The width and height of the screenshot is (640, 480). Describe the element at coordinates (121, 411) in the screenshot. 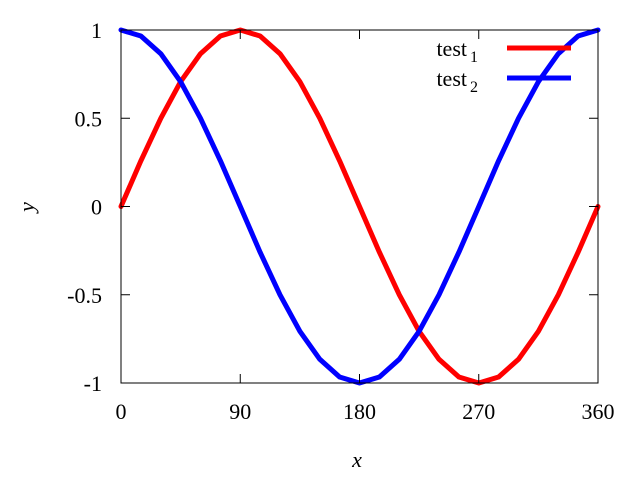

I see `x-tick-label: 0` at that location.